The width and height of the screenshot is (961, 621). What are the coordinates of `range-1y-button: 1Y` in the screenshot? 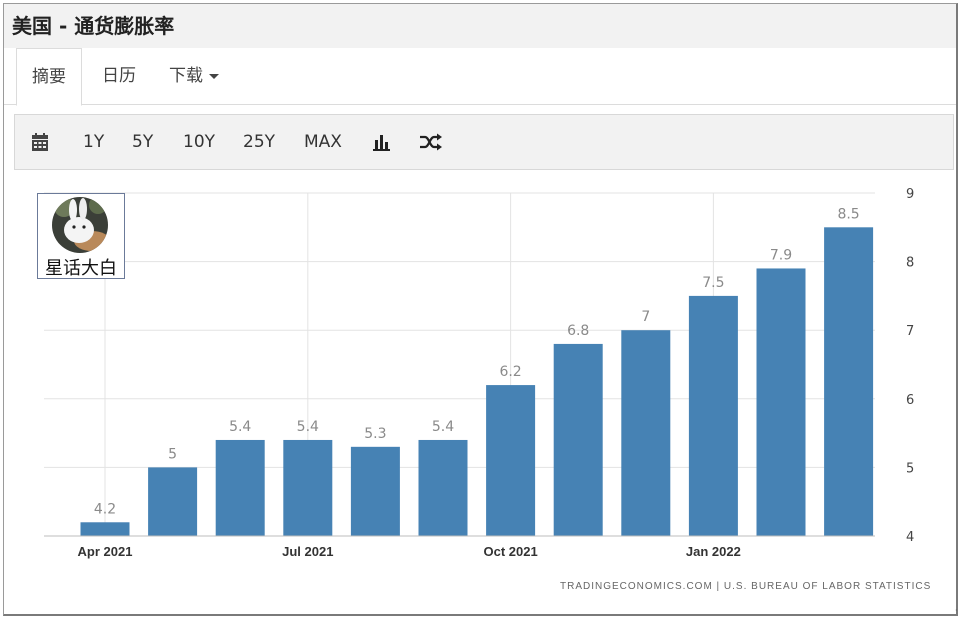 It's located at (94, 142).